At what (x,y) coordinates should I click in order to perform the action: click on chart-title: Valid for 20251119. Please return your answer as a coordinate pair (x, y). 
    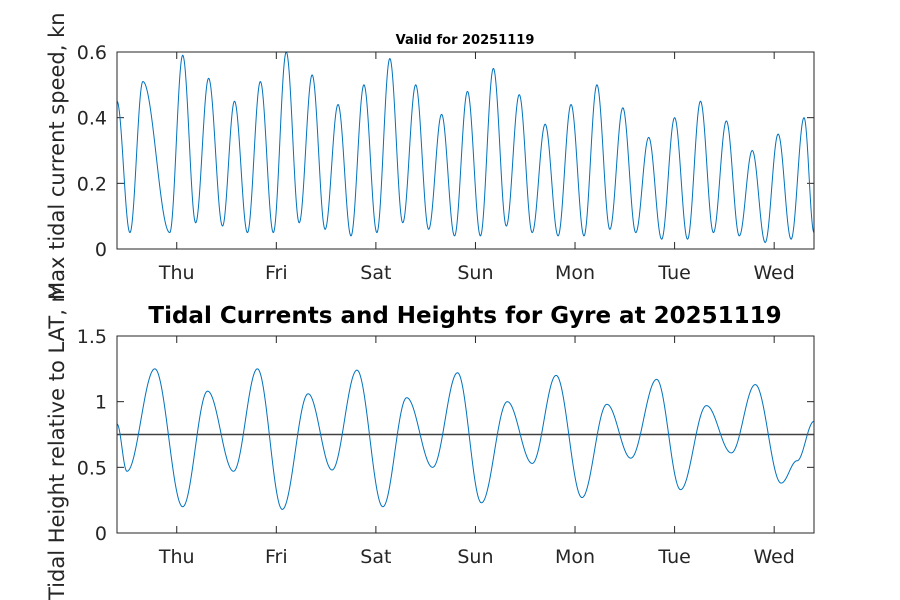
    Looking at the image, I should click on (465, 40).